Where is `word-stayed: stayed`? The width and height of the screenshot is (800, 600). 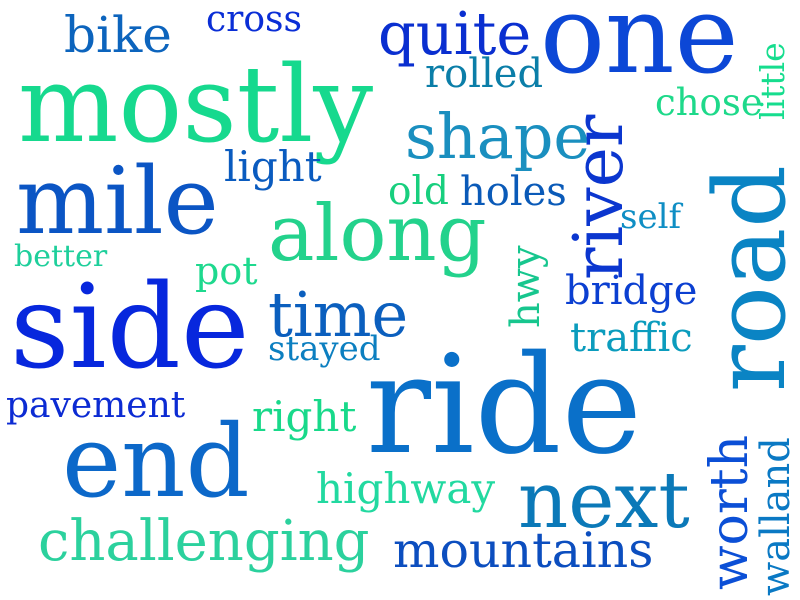
word-stayed: stayed is located at coordinates (324, 349).